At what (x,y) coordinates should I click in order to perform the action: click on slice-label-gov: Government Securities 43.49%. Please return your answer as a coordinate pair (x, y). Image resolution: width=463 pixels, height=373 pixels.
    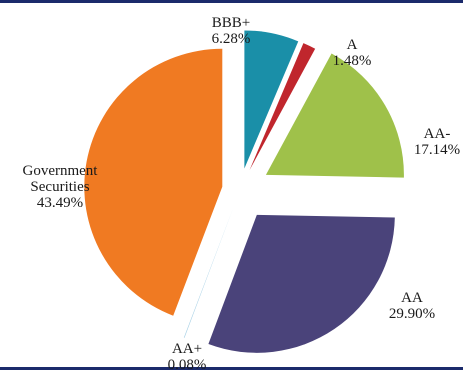
    Looking at the image, I should click on (61, 187).